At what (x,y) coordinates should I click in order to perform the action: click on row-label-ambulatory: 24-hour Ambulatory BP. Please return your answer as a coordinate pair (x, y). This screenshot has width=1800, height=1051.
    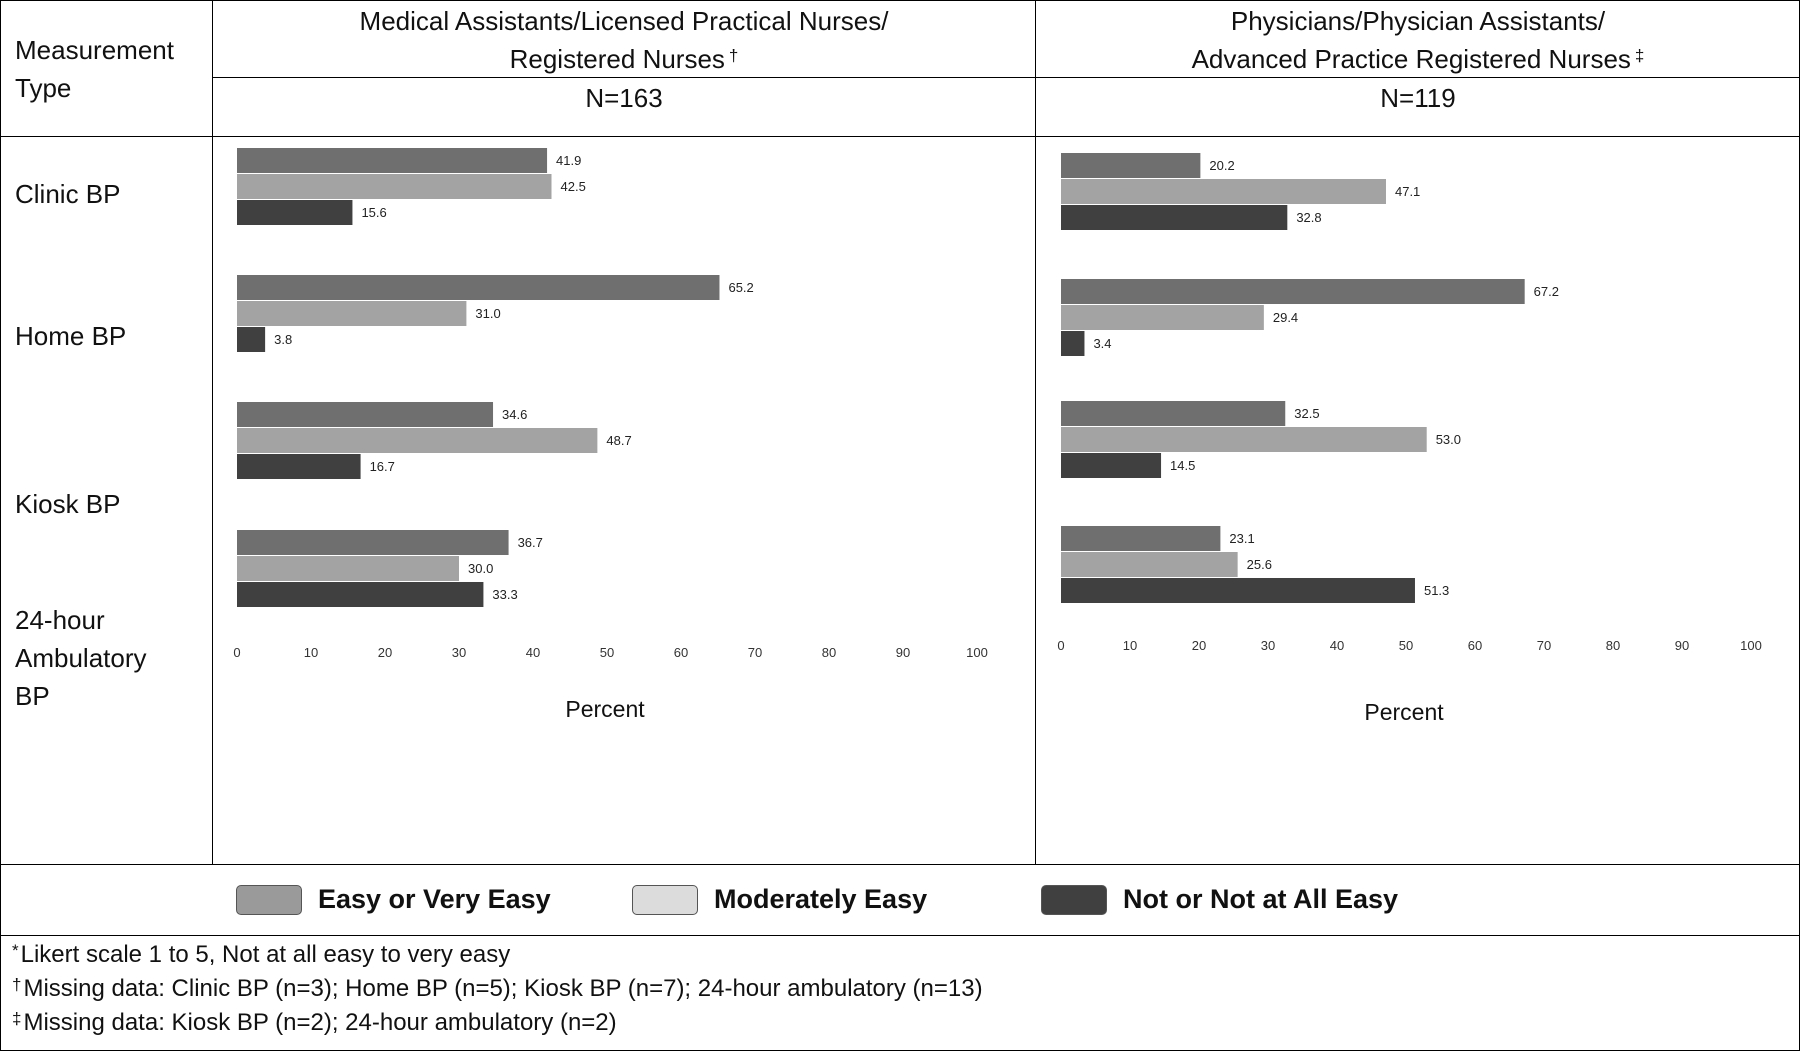
    Looking at the image, I should click on (81, 658).